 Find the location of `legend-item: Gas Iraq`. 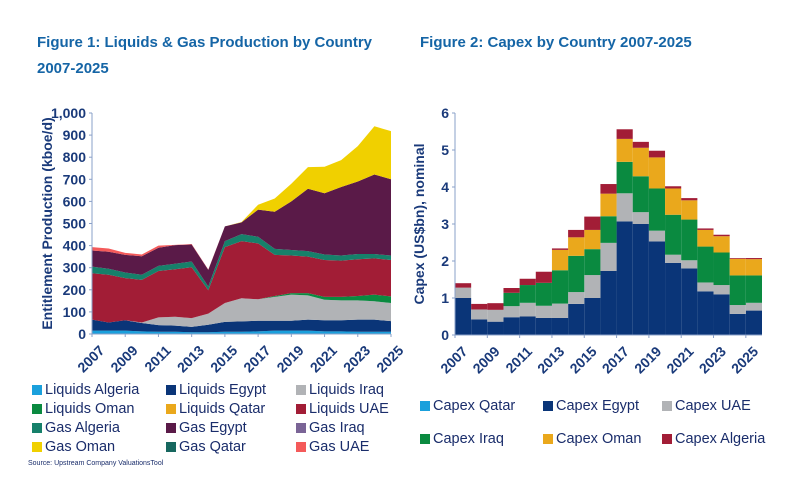

legend-item: Gas Iraq is located at coordinates (330, 428).